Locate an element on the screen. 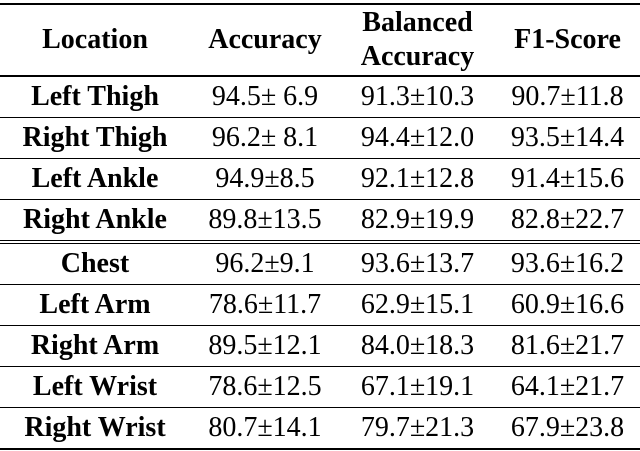  balanced-accuracy-cell: 91.3±10.3 is located at coordinates (417, 97).